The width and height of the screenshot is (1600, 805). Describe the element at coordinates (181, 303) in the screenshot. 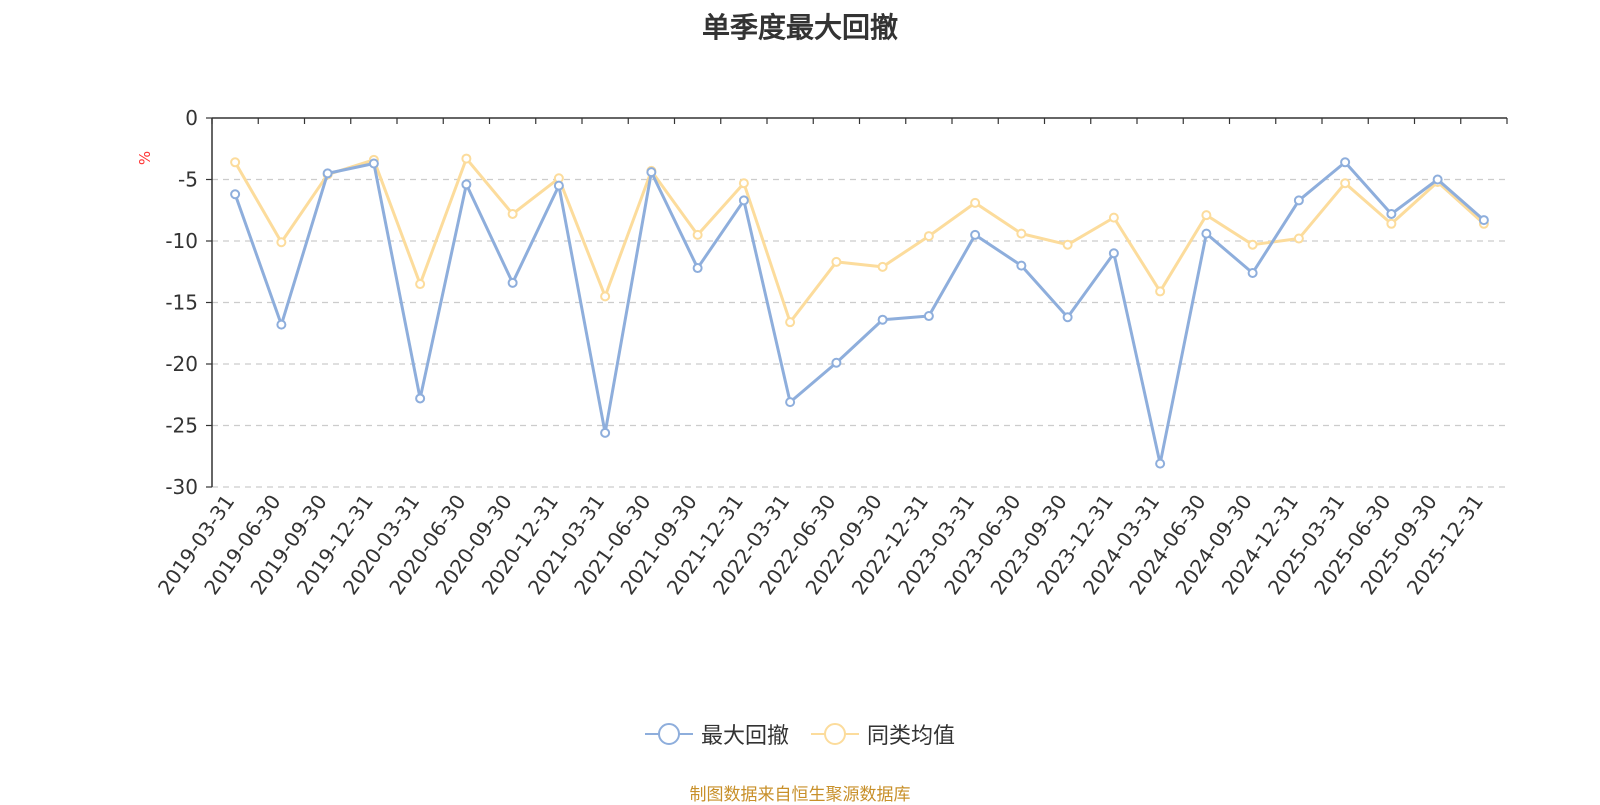

I see `y-tick-label: -15` at that location.